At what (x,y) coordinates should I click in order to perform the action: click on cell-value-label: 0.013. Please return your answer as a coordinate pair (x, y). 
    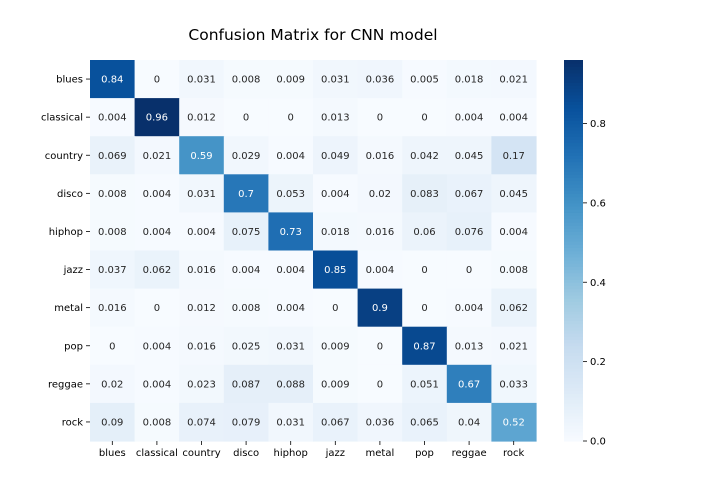
    Looking at the image, I should click on (469, 346).